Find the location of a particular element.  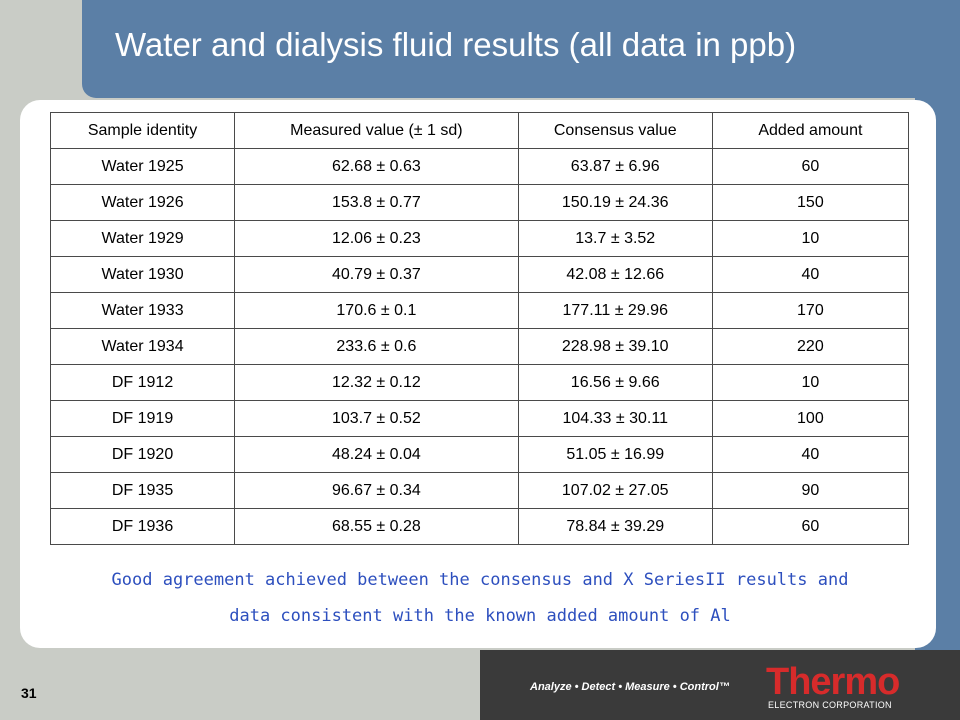

cell-measured-value: 48.24 ± 0.04 is located at coordinates (376, 454).